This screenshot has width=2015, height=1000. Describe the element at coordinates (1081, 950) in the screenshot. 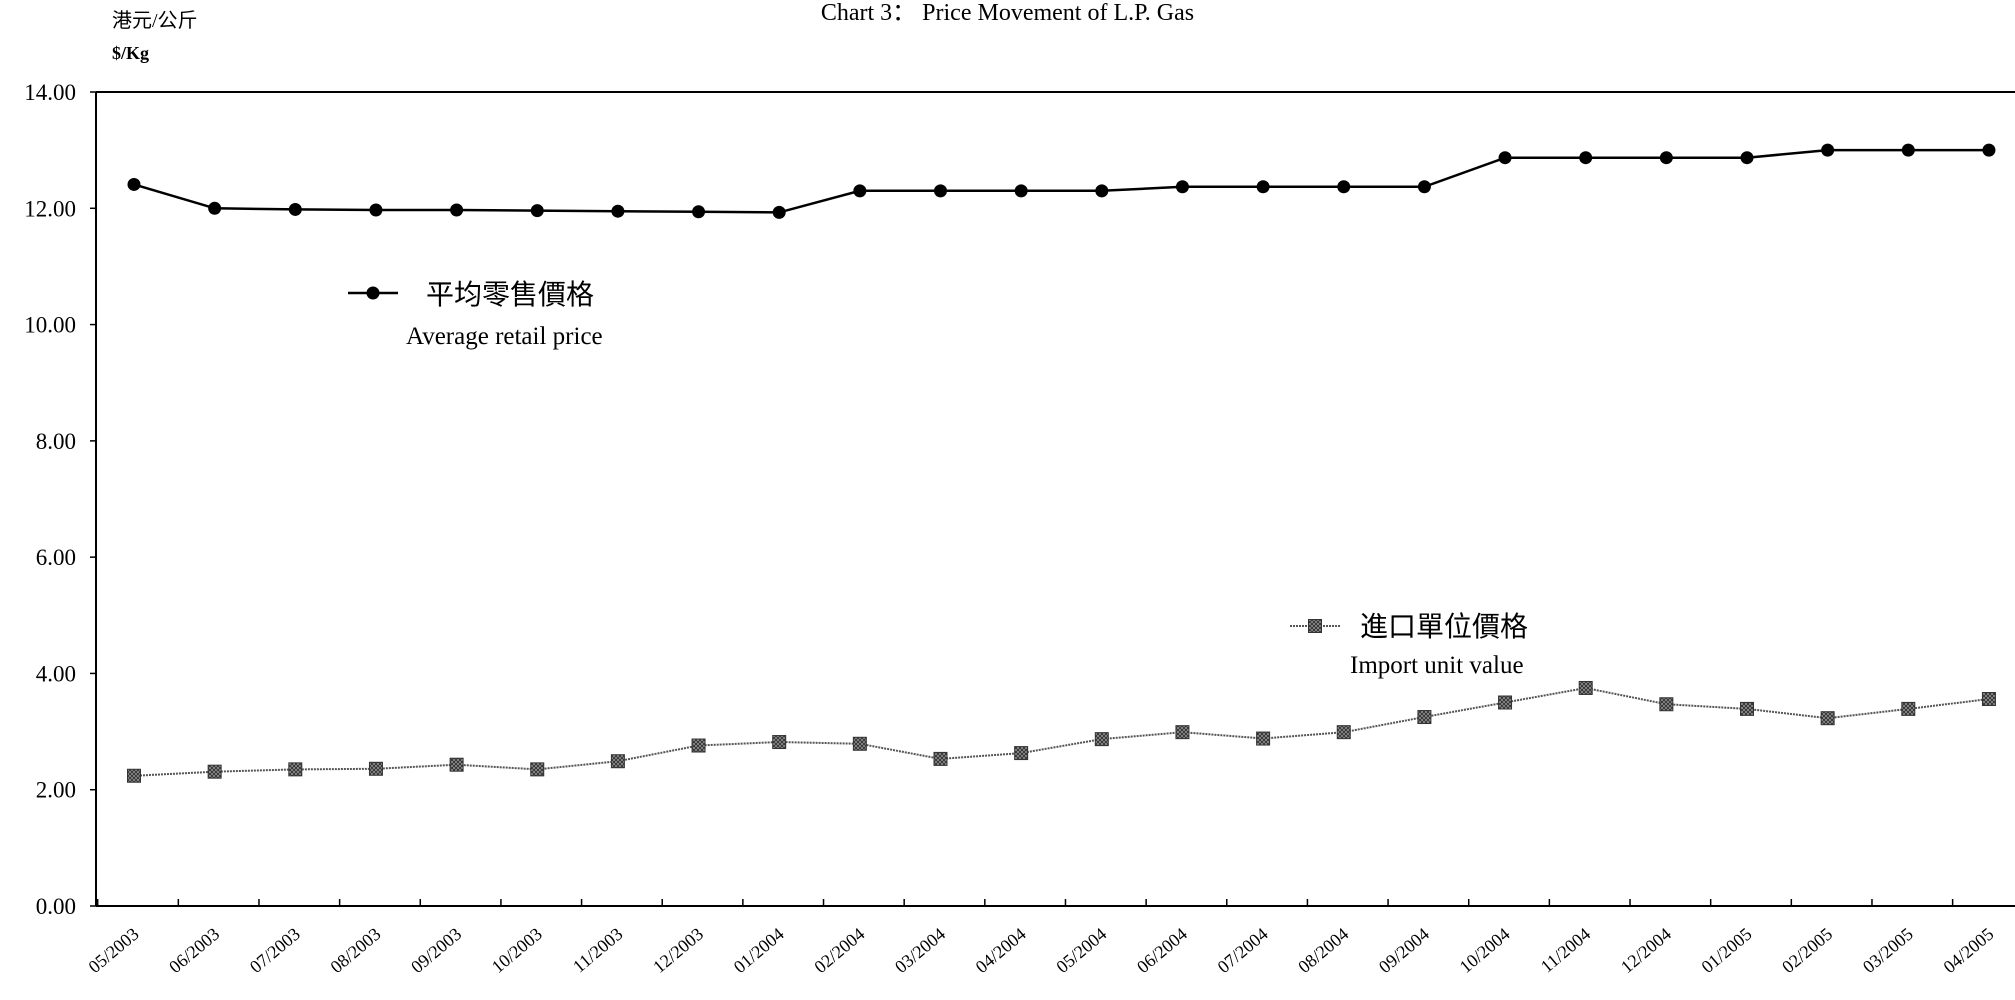

I see `x-tick-label: 05/2004` at that location.